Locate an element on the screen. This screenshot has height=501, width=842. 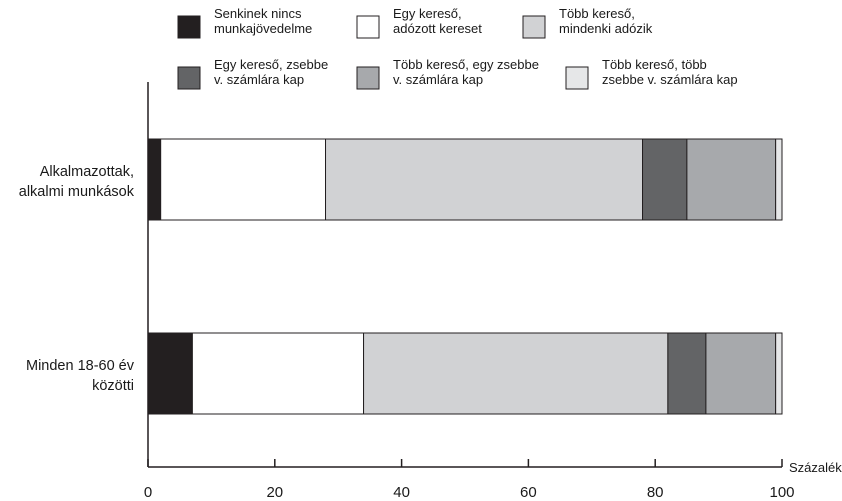
x-tick-label-100: 100 is located at coordinates (781, 492).